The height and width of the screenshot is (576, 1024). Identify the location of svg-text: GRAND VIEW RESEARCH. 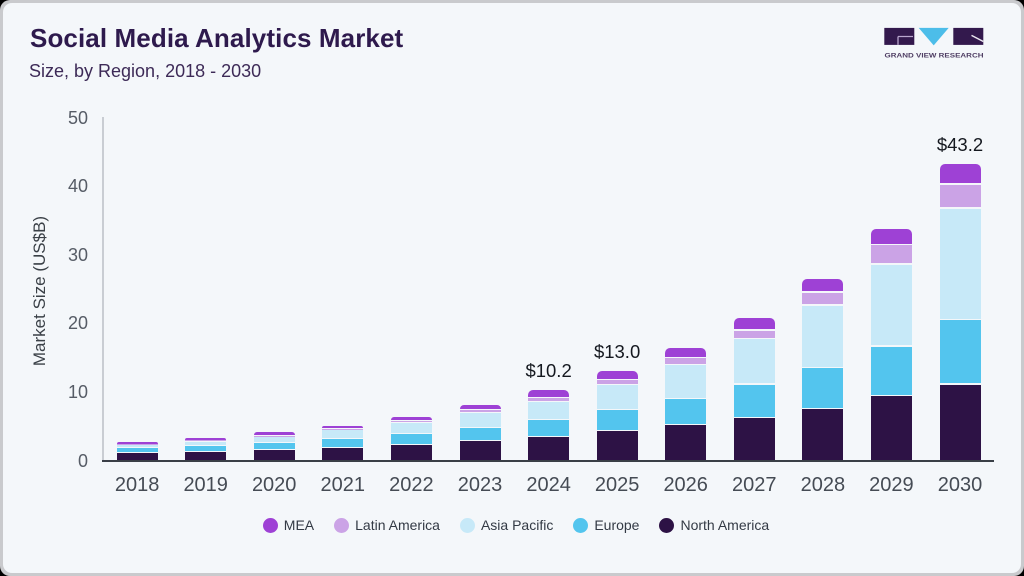
(934, 56).